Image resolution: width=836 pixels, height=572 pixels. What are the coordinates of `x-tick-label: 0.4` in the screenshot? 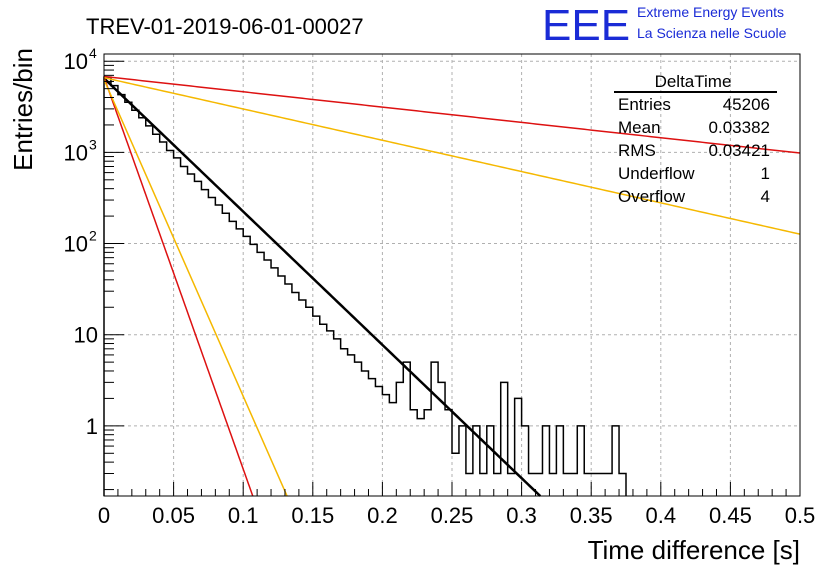 It's located at (661, 515).